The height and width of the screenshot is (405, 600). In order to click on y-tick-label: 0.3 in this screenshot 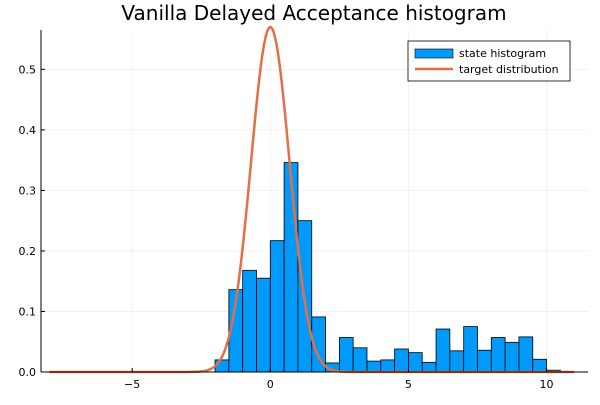, I will do `click(28, 190)`.